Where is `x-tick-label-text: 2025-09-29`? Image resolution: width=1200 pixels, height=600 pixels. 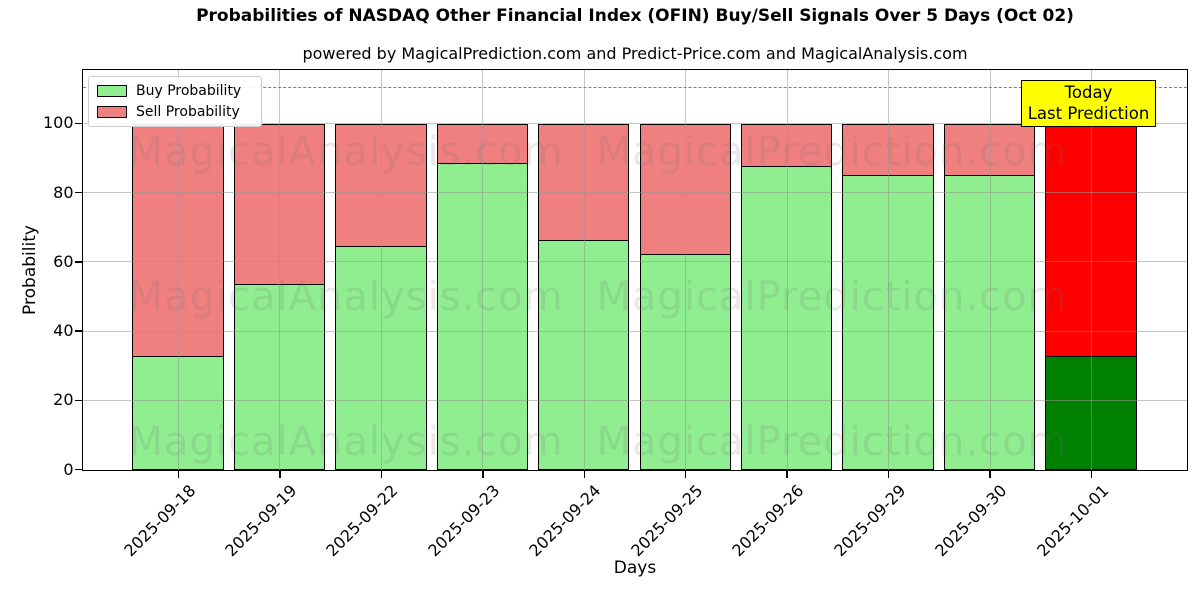 x-tick-label-text: 2025-09-29 is located at coordinates (869, 520).